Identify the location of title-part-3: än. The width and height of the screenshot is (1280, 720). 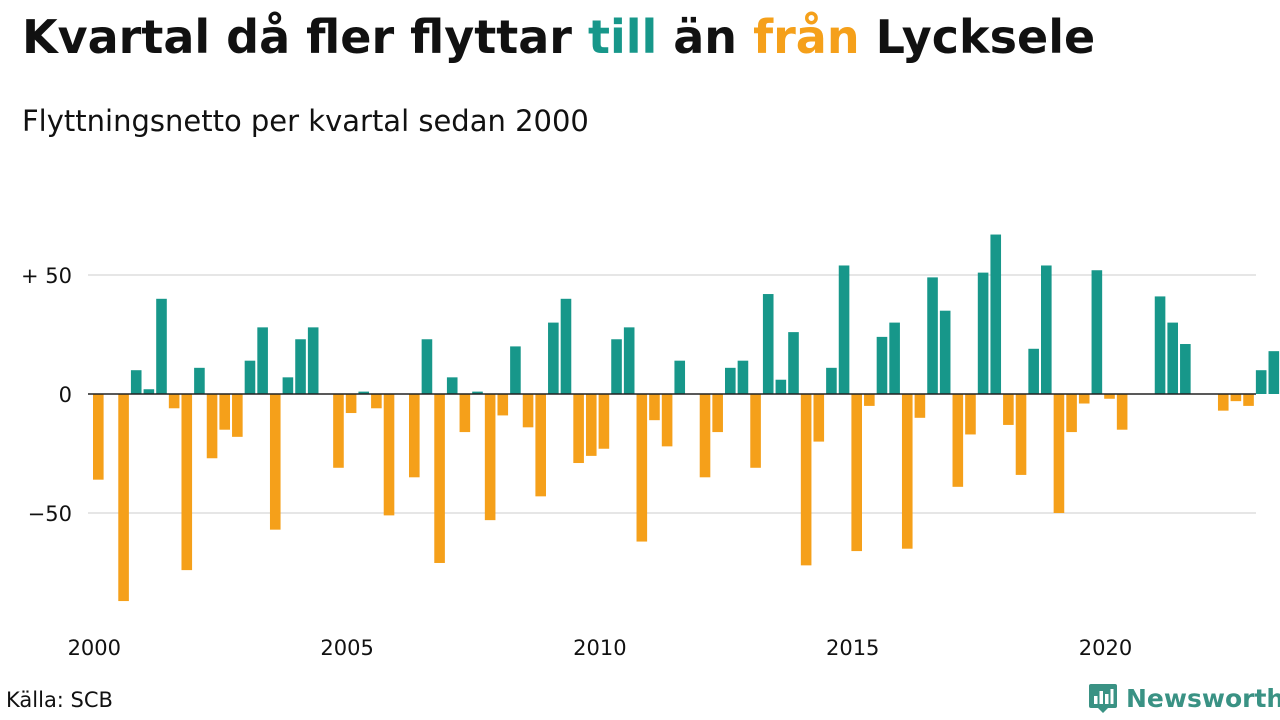
(705, 37).